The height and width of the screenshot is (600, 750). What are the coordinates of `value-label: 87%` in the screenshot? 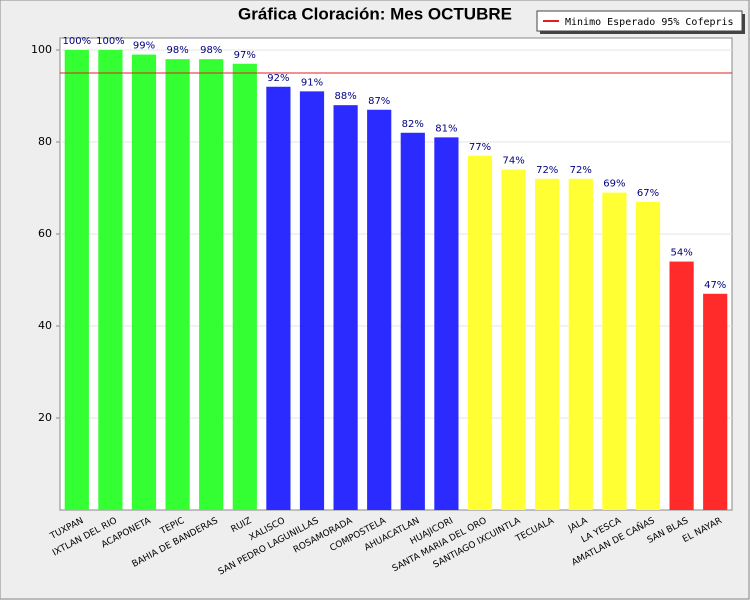 It's located at (379, 101).